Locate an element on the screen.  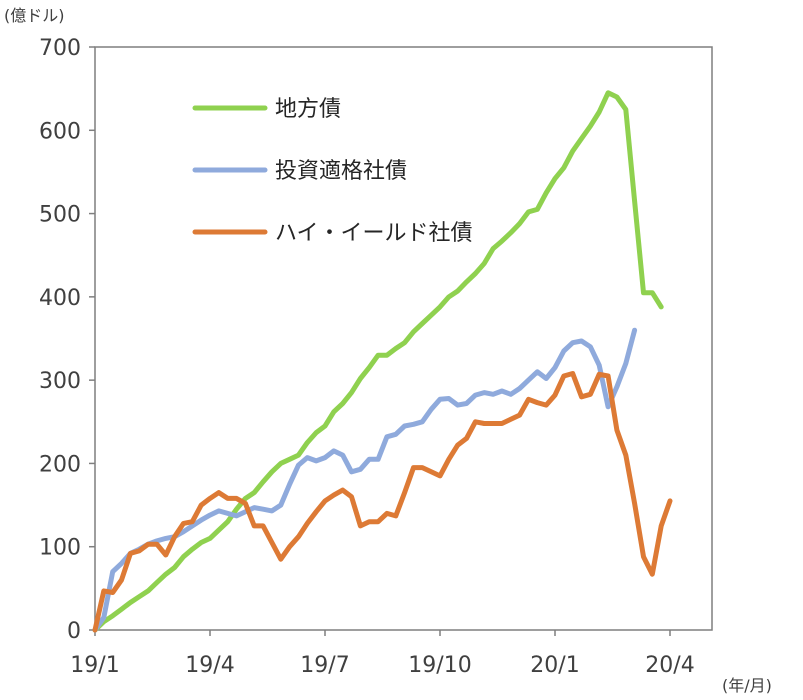
y-tick-label: 0 is located at coordinates (74, 631).